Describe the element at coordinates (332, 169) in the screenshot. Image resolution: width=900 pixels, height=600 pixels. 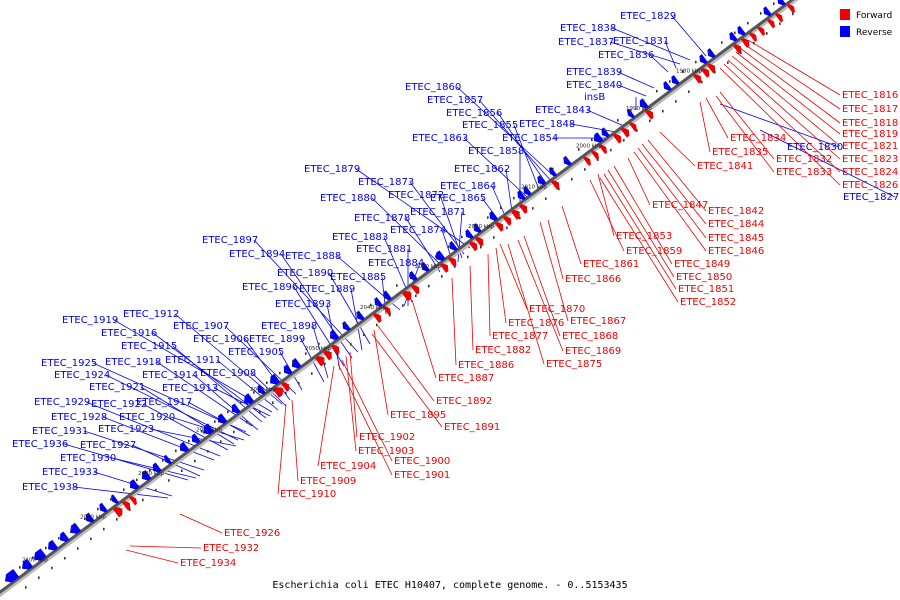
I see `reverse-gene-label: ETEC_1879` at that location.